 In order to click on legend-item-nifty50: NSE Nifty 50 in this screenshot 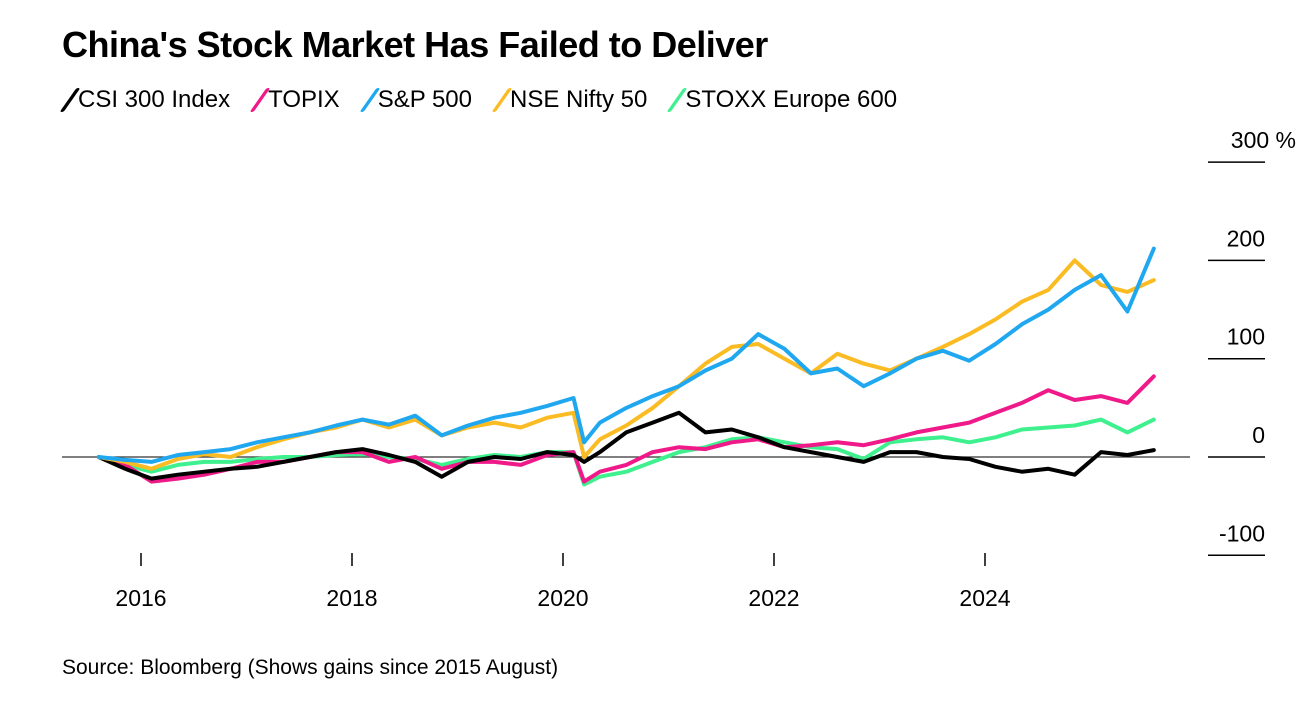, I will do `click(569, 100)`.